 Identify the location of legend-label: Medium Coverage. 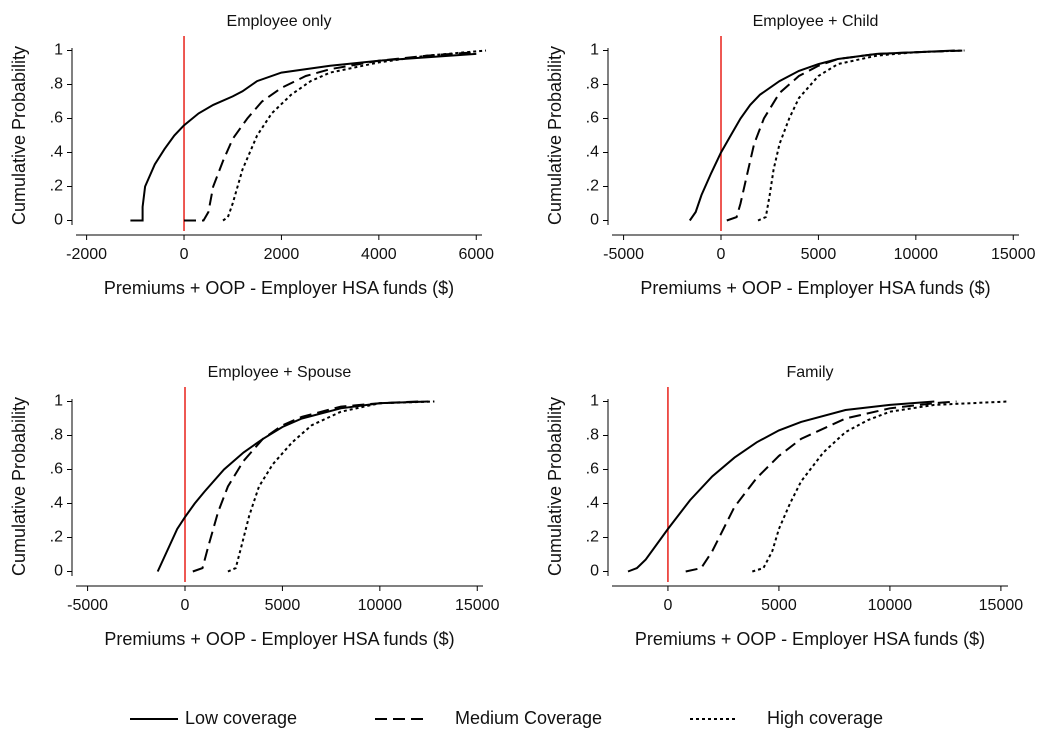
(528, 718).